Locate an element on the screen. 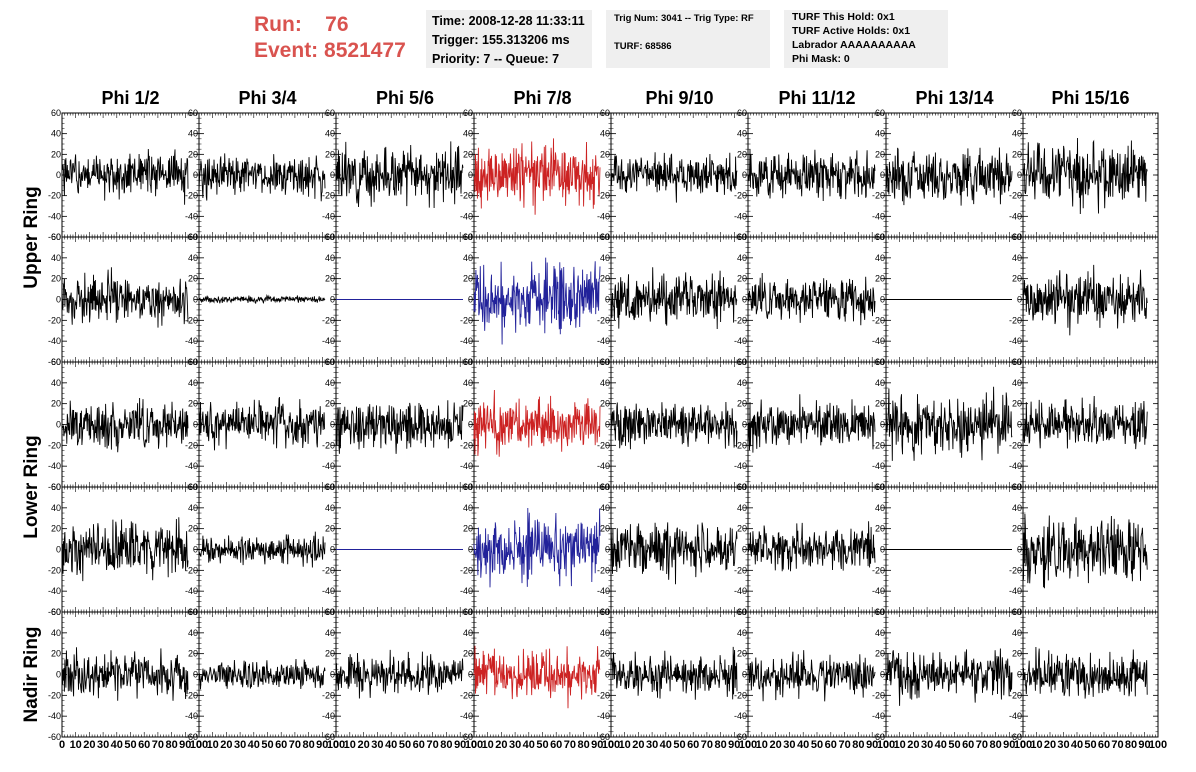  column-header: Phi 5/6 is located at coordinates (405, 98).